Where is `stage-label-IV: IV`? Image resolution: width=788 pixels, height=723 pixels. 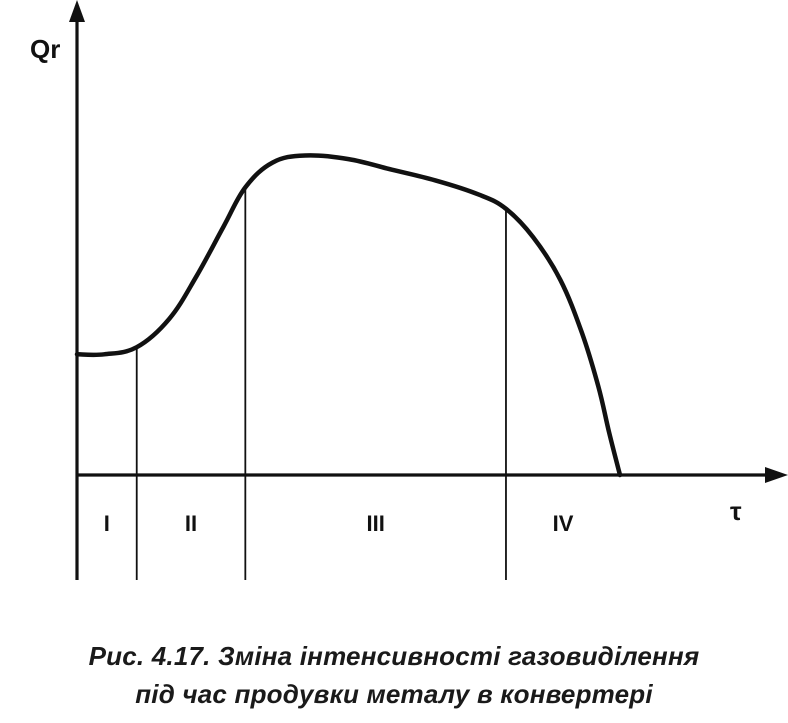 stage-label-IV: IV is located at coordinates (563, 523).